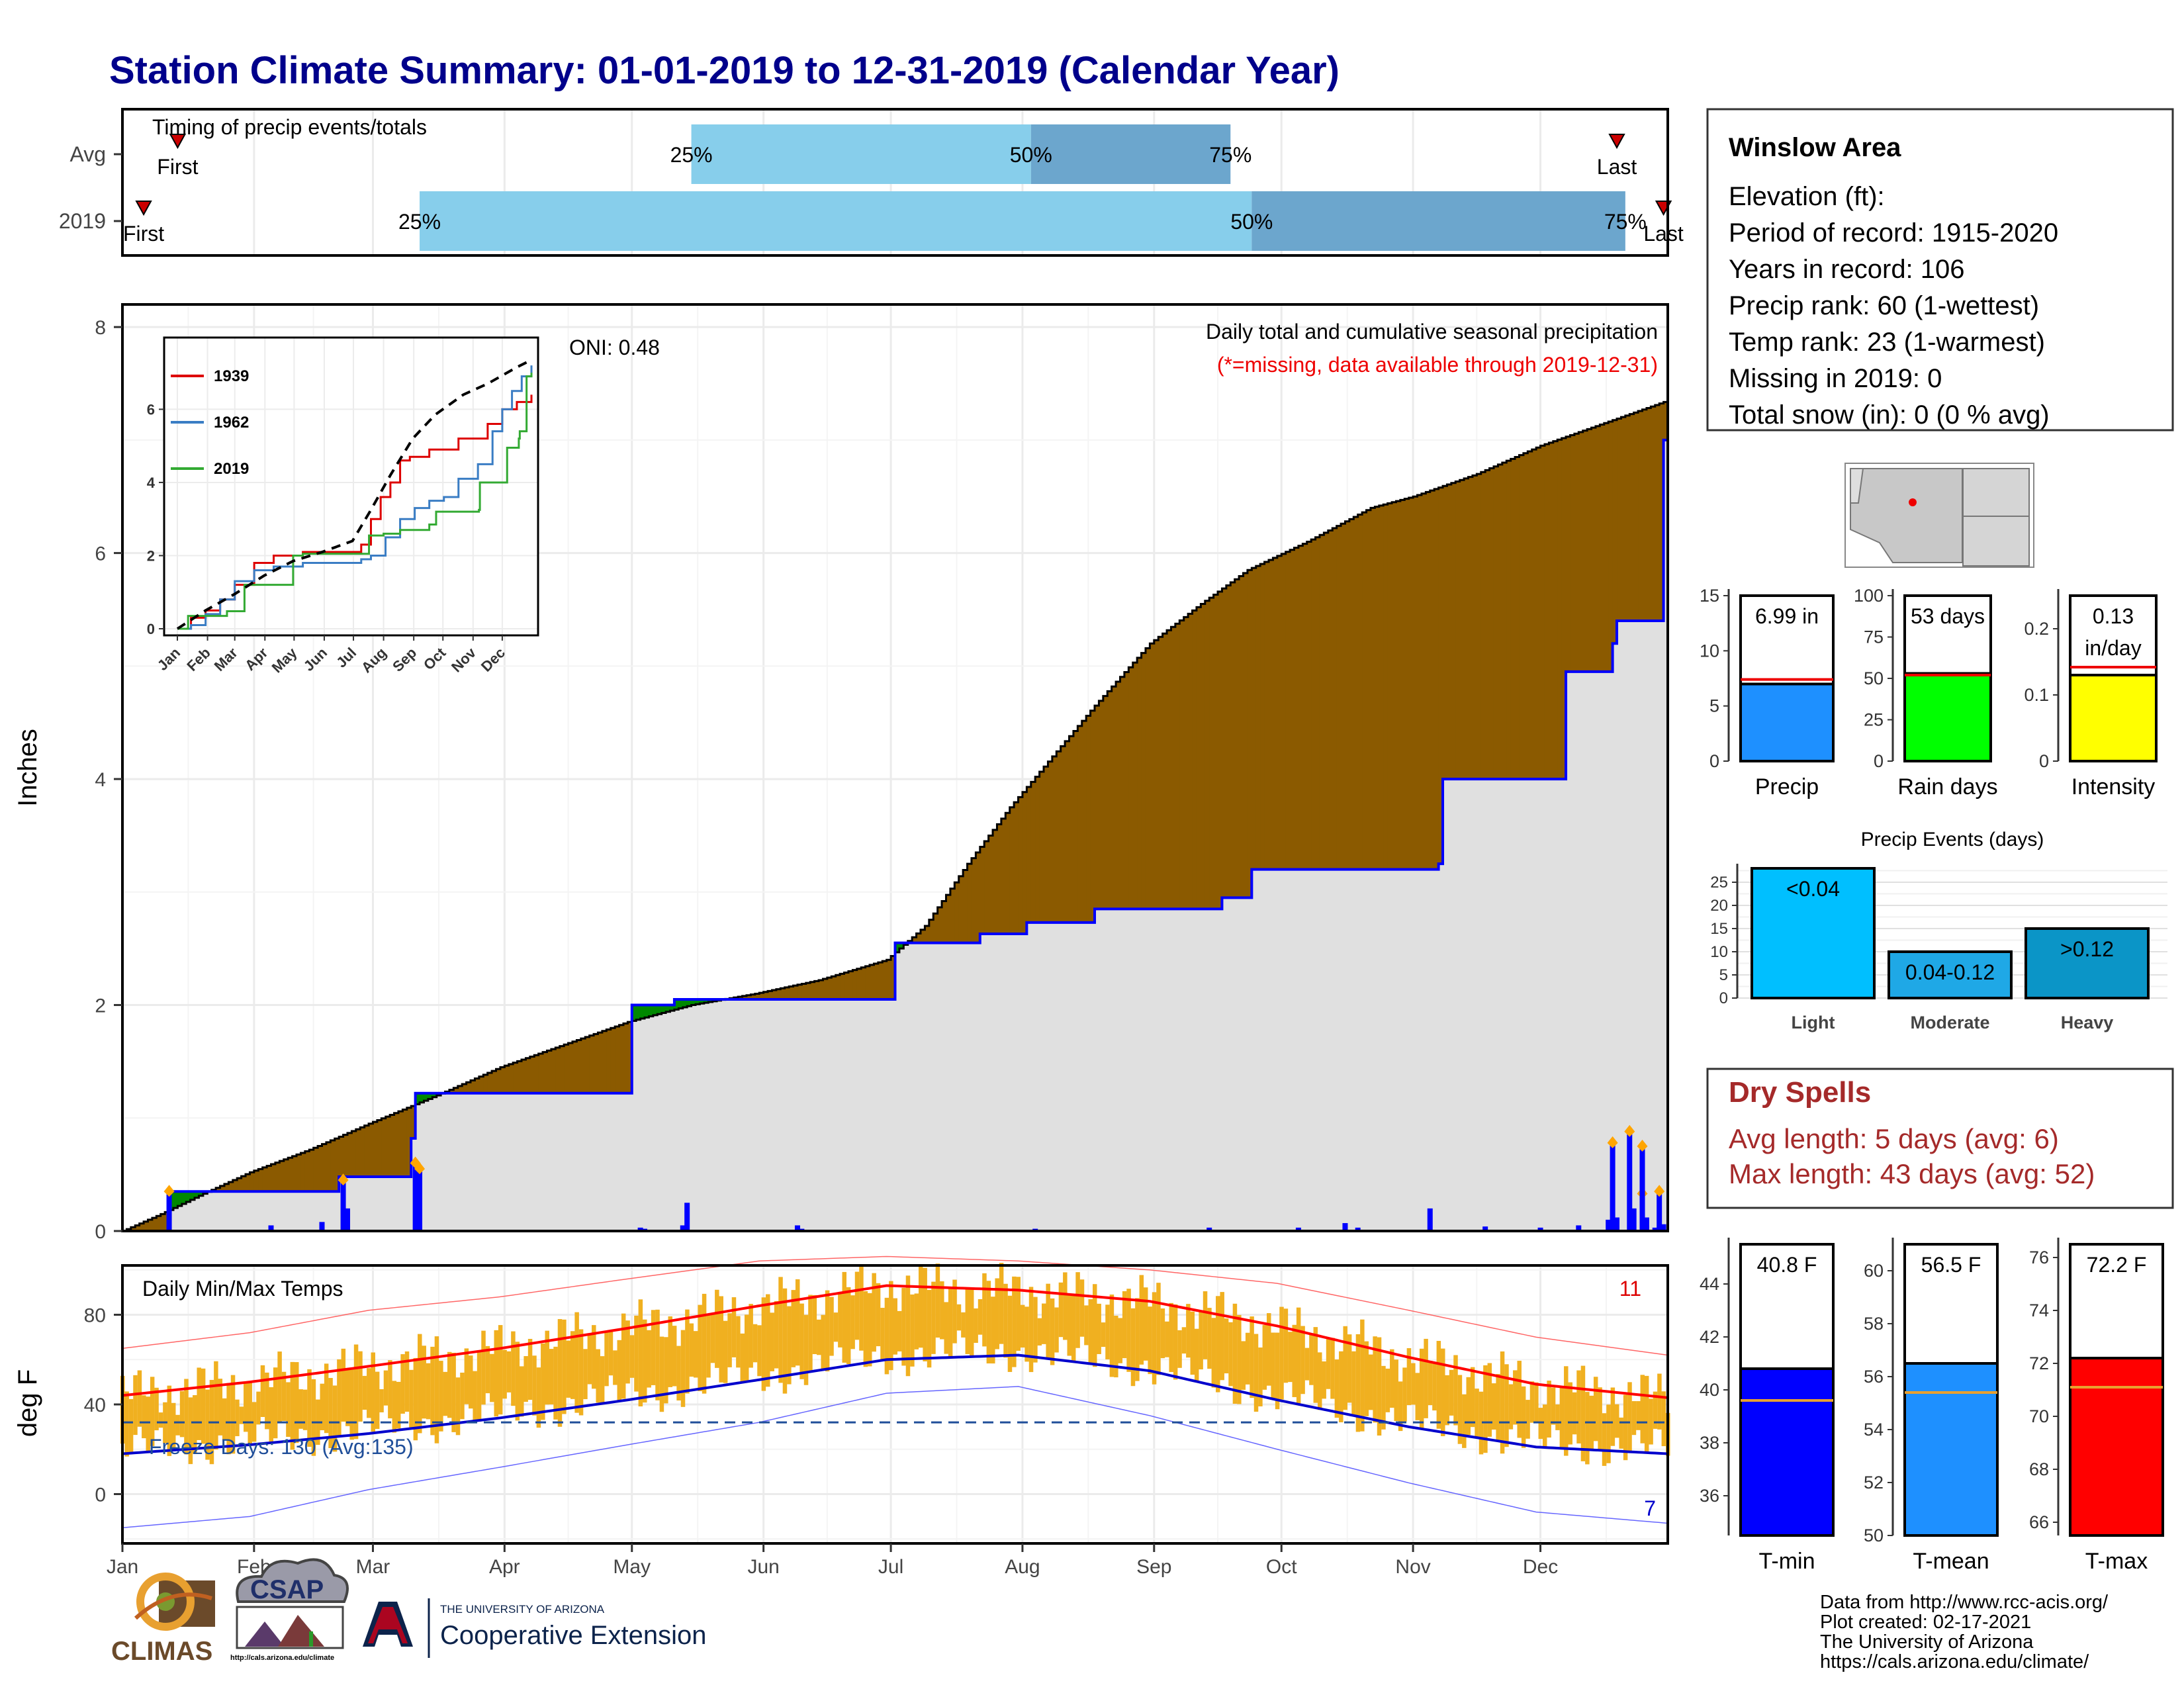  I want to click on cold-count: 7, so click(1650, 1508).